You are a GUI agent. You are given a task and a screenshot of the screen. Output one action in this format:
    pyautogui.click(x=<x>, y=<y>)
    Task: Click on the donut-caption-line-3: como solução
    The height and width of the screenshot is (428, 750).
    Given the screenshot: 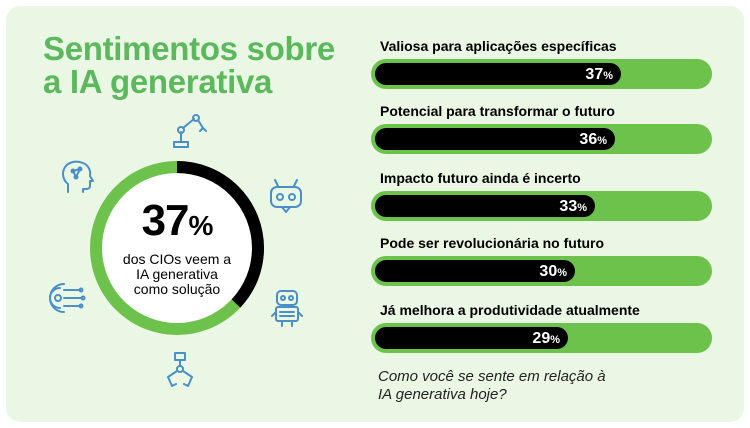 What is the action you would take?
    pyautogui.click(x=177, y=289)
    